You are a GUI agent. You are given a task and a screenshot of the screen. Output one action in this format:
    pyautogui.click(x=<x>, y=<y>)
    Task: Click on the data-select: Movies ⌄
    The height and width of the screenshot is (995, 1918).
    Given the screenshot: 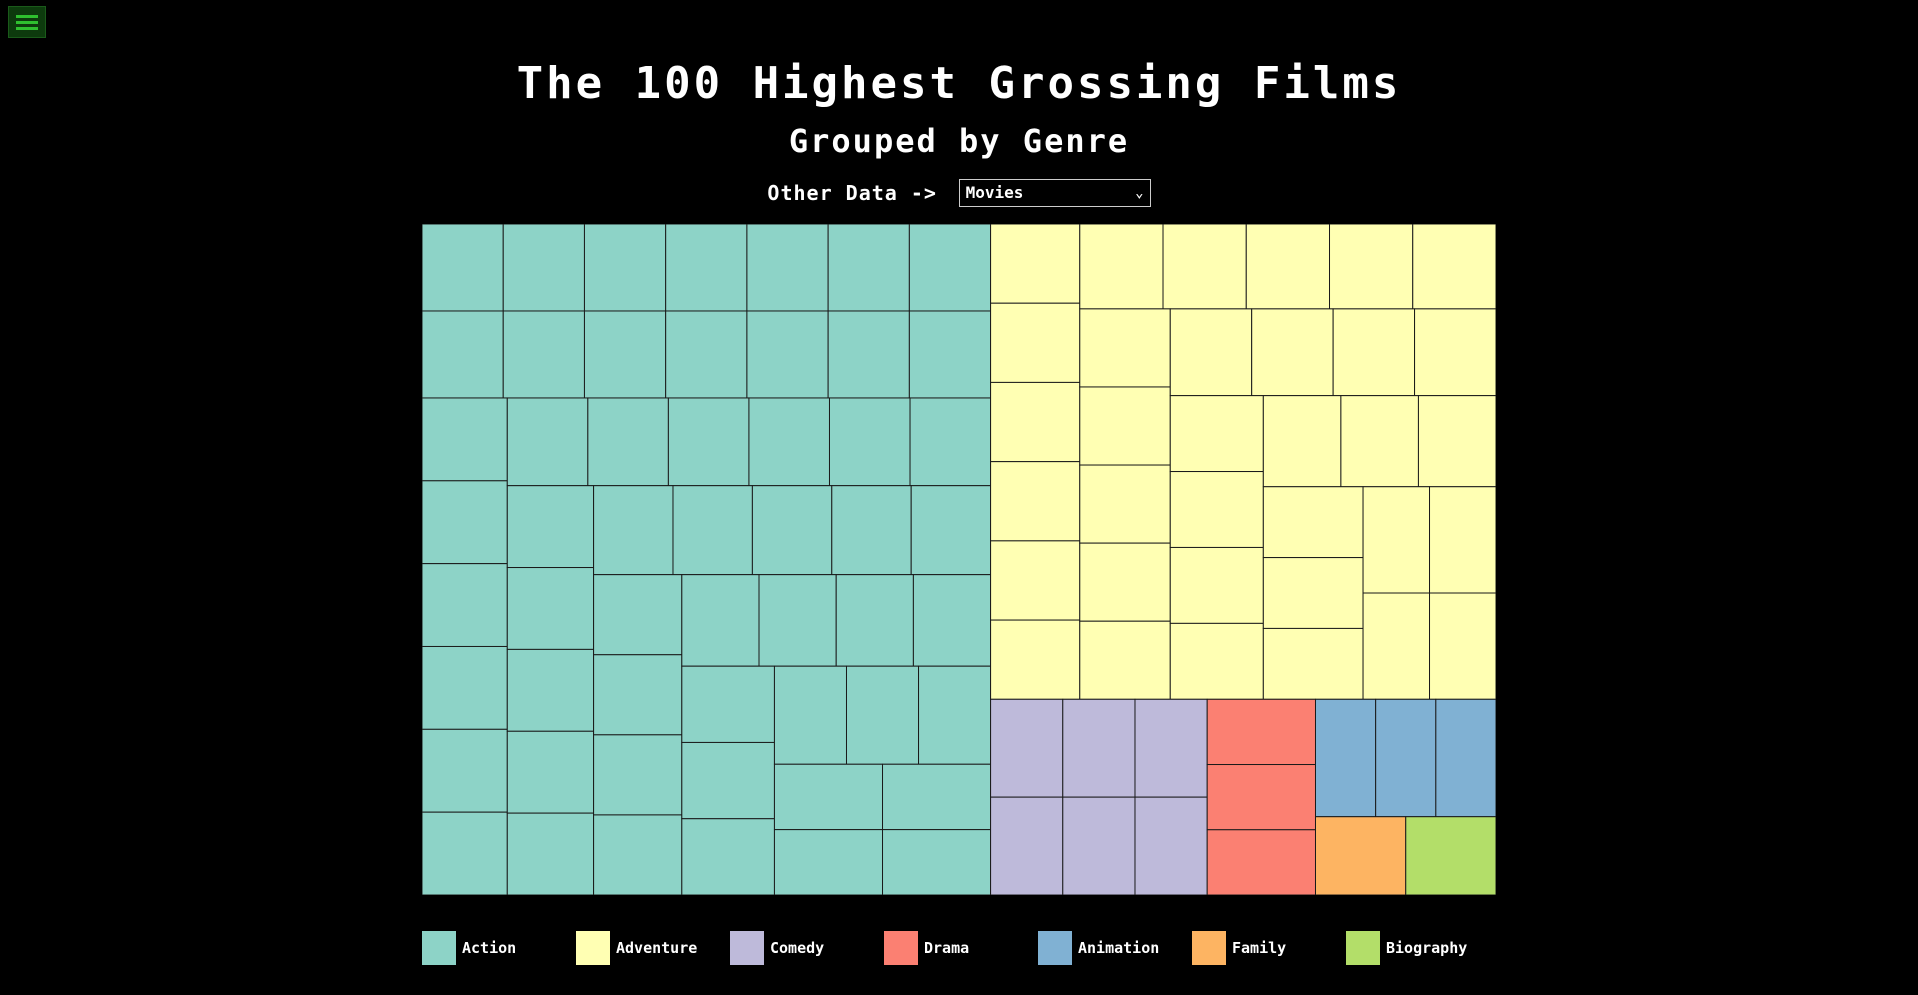 What is the action you would take?
    pyautogui.click(x=1054, y=193)
    